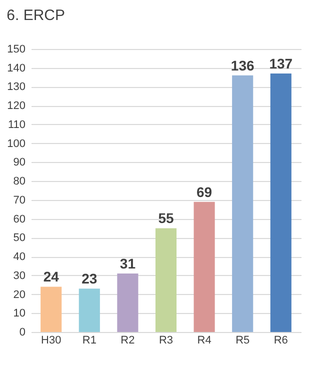  I want to click on y-tick-label: 130, so click(16, 87).